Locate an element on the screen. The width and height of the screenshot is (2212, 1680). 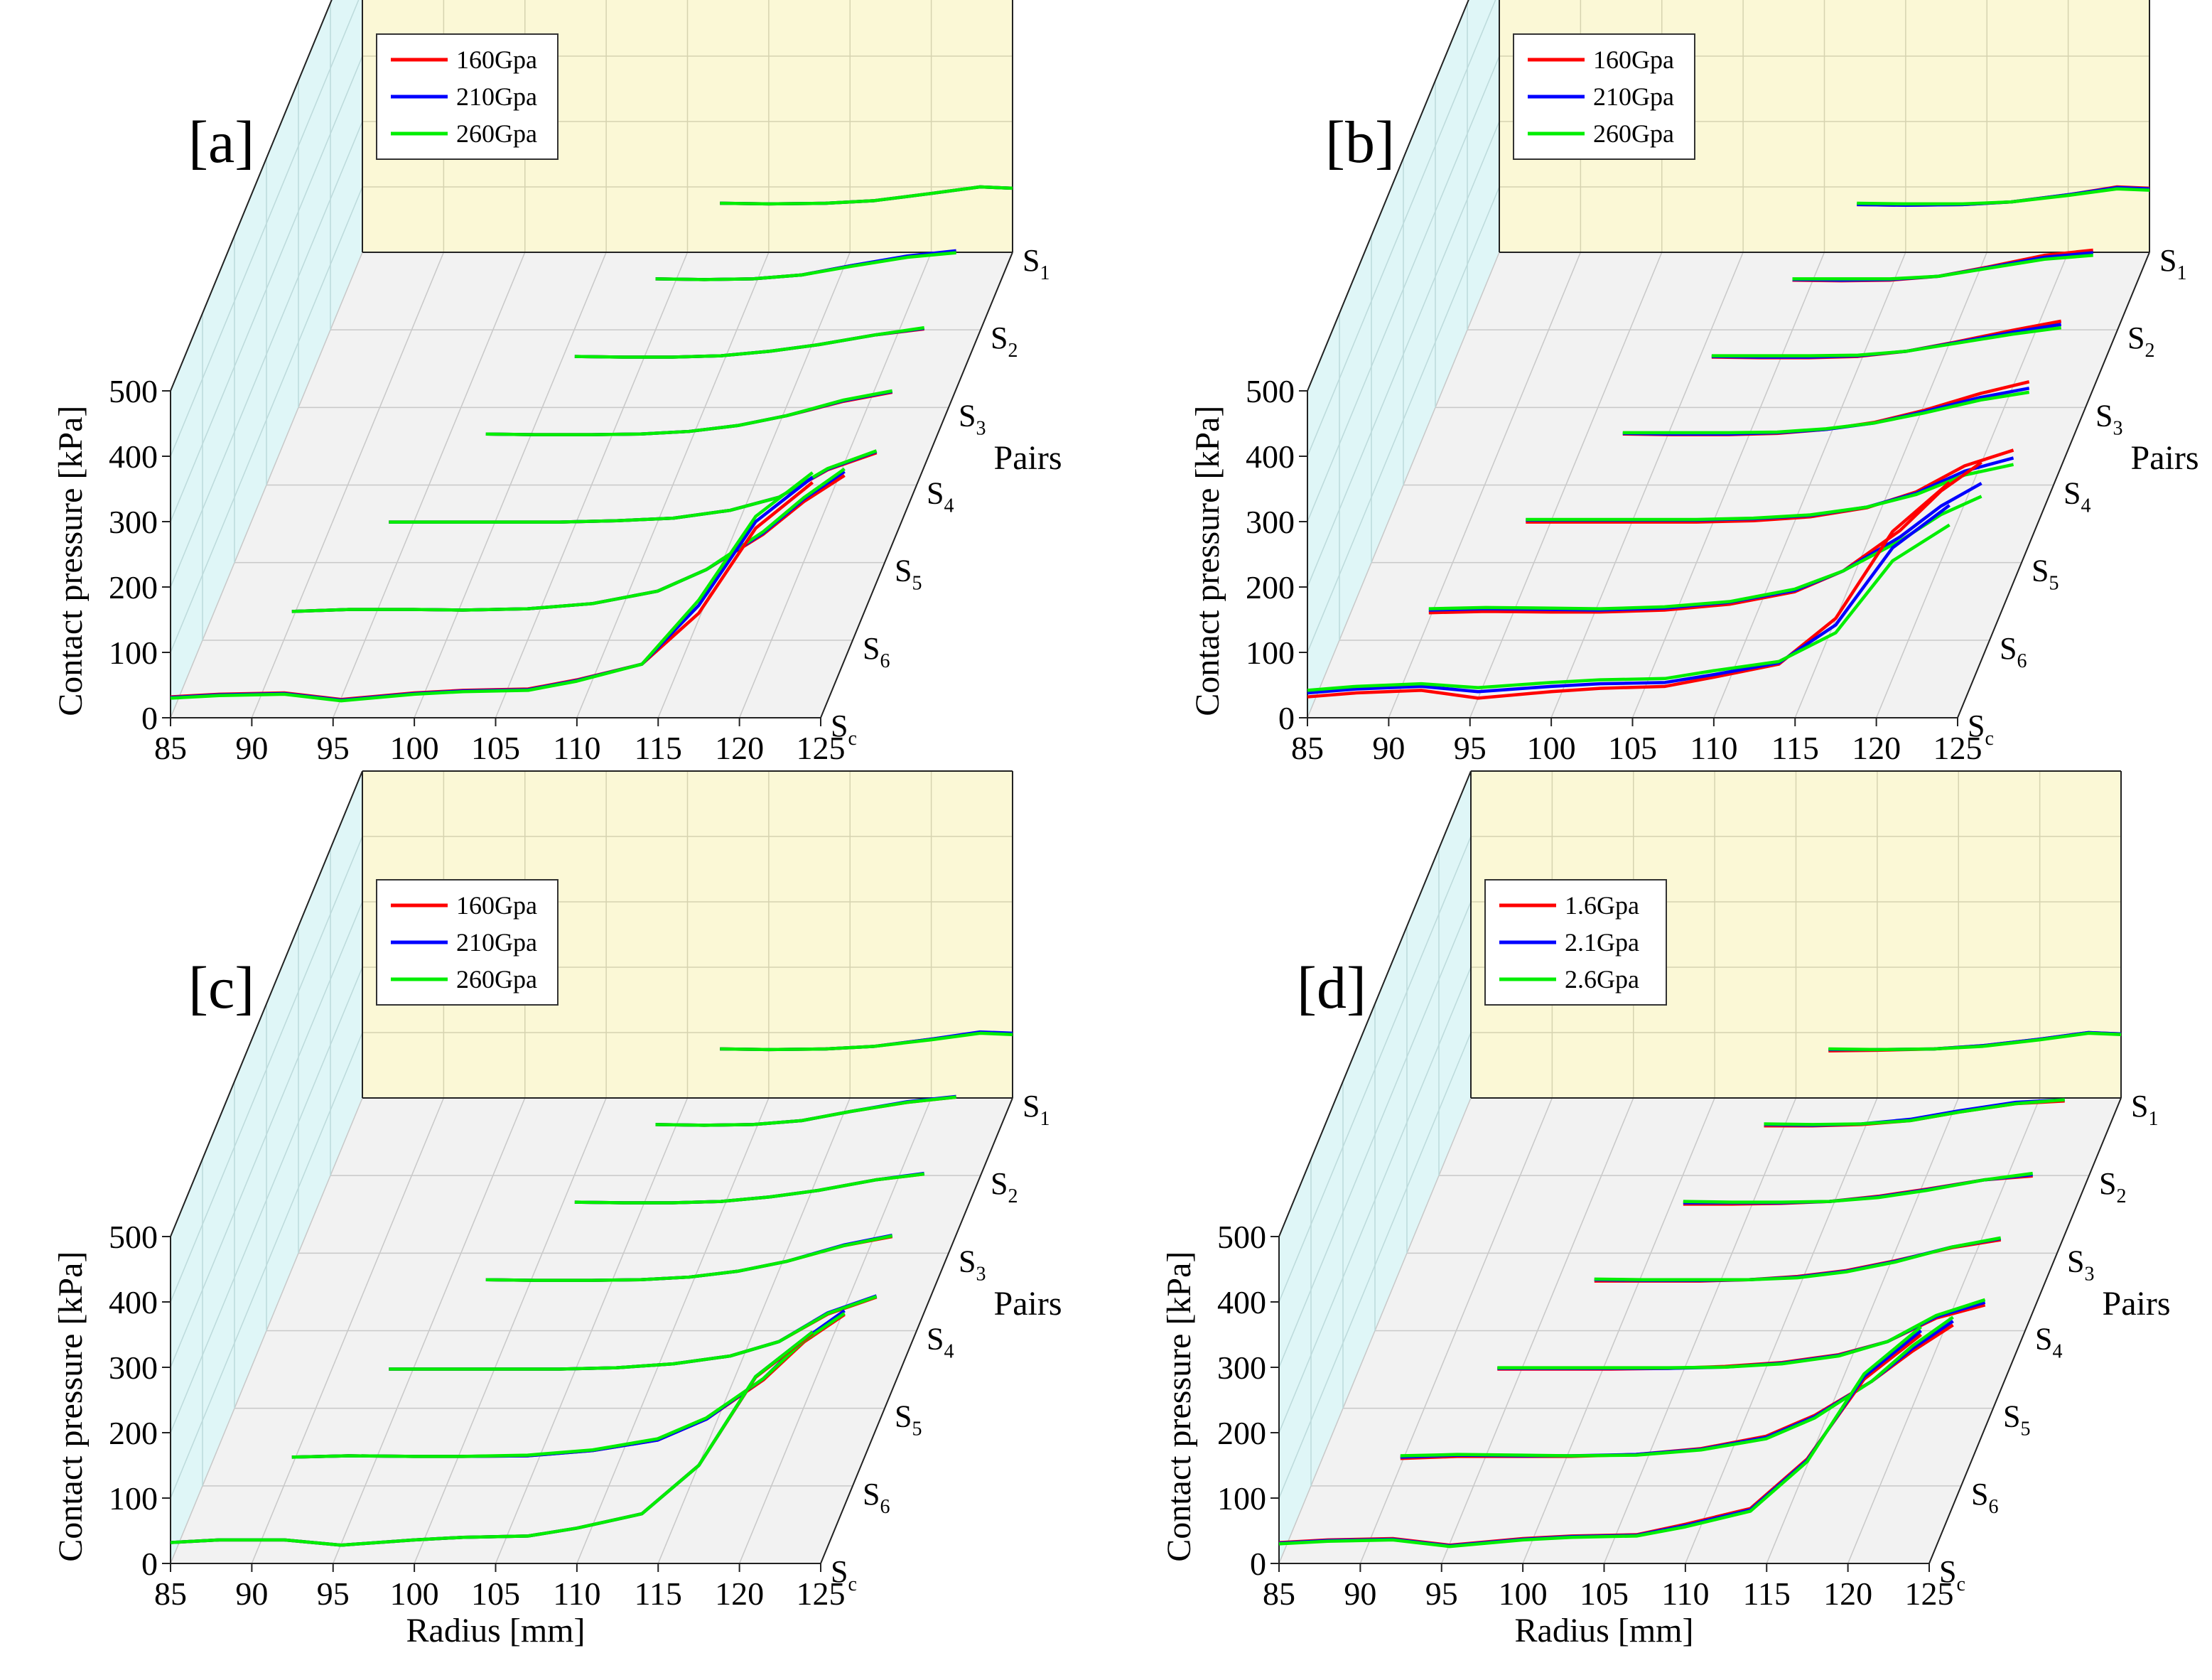
series-line-Sc-2.6Gpa is located at coordinates (1600, 1437).